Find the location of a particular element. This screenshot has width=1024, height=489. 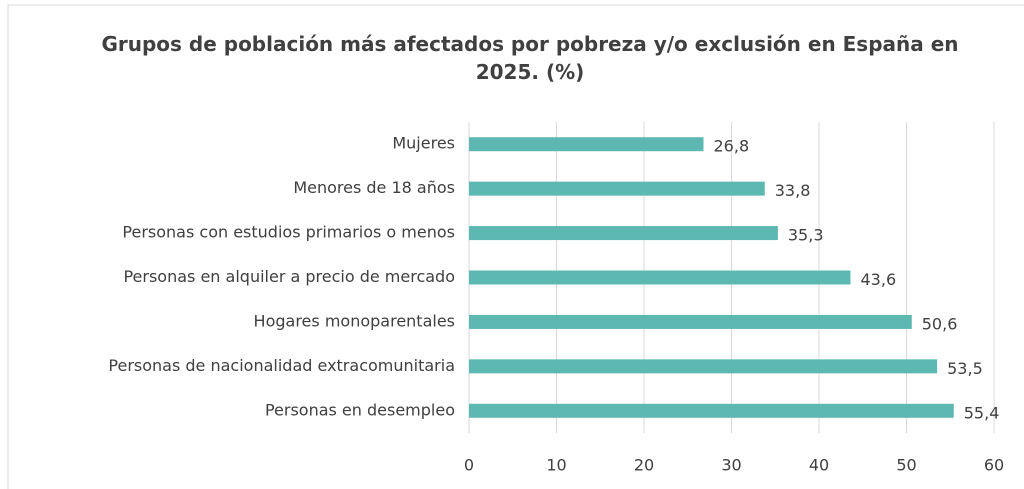

value-label: 55,4 is located at coordinates (982, 412).